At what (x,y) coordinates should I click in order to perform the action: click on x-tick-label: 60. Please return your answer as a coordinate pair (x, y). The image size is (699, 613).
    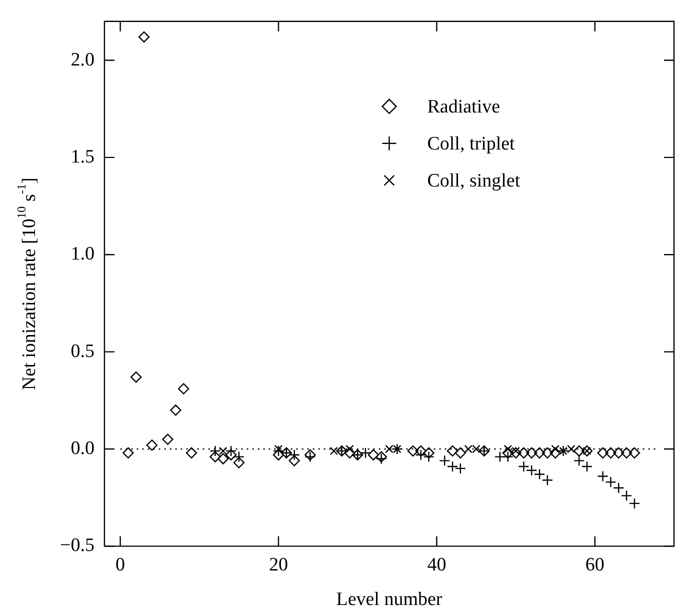
    Looking at the image, I should click on (594, 565).